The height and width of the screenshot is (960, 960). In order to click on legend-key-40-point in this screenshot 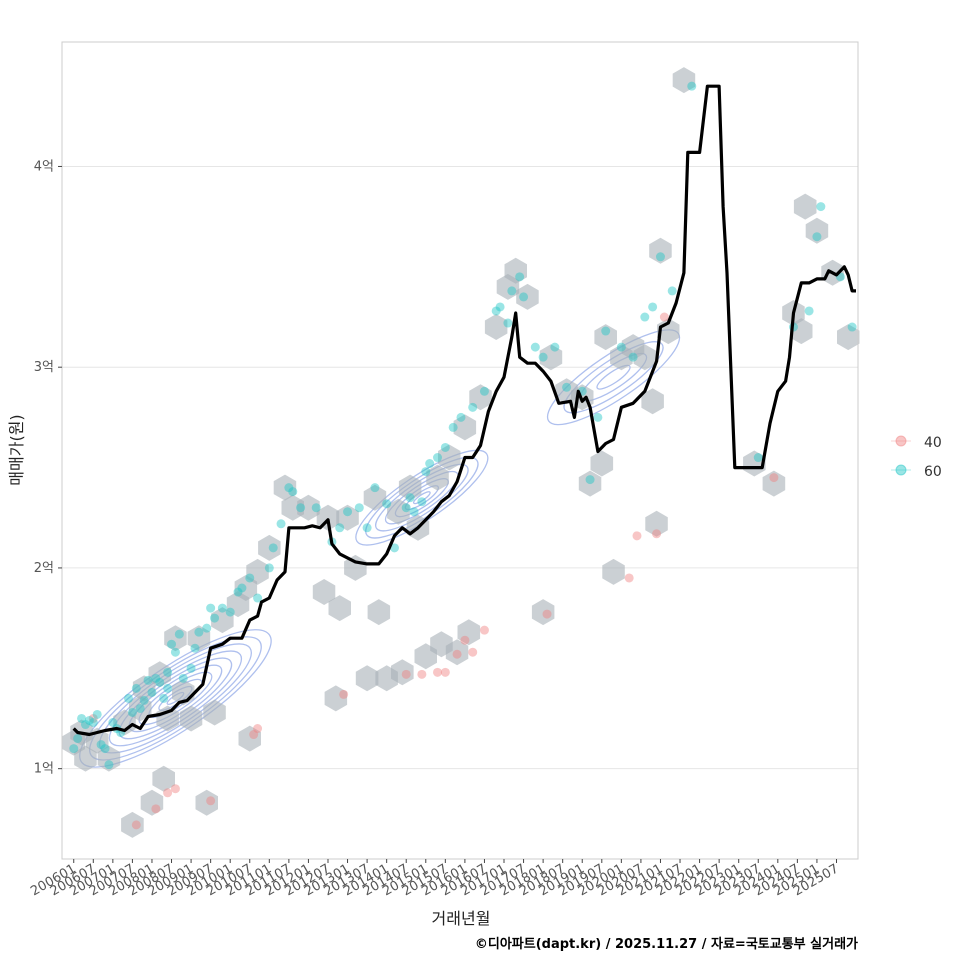, I will do `click(901, 441)`.